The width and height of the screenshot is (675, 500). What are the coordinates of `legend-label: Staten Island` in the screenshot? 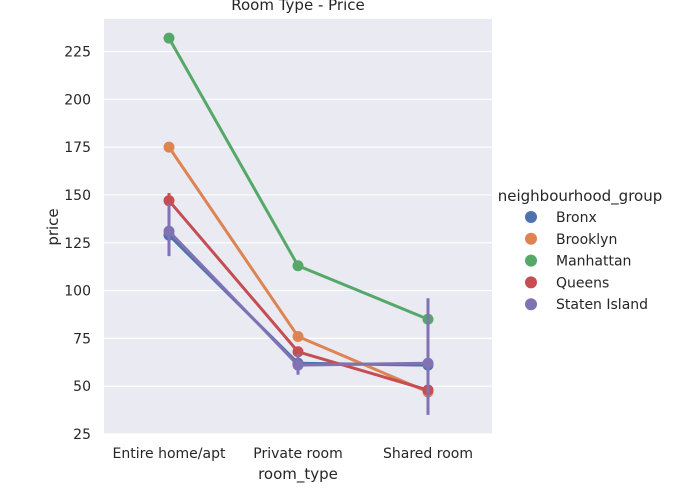 It's located at (602, 305).